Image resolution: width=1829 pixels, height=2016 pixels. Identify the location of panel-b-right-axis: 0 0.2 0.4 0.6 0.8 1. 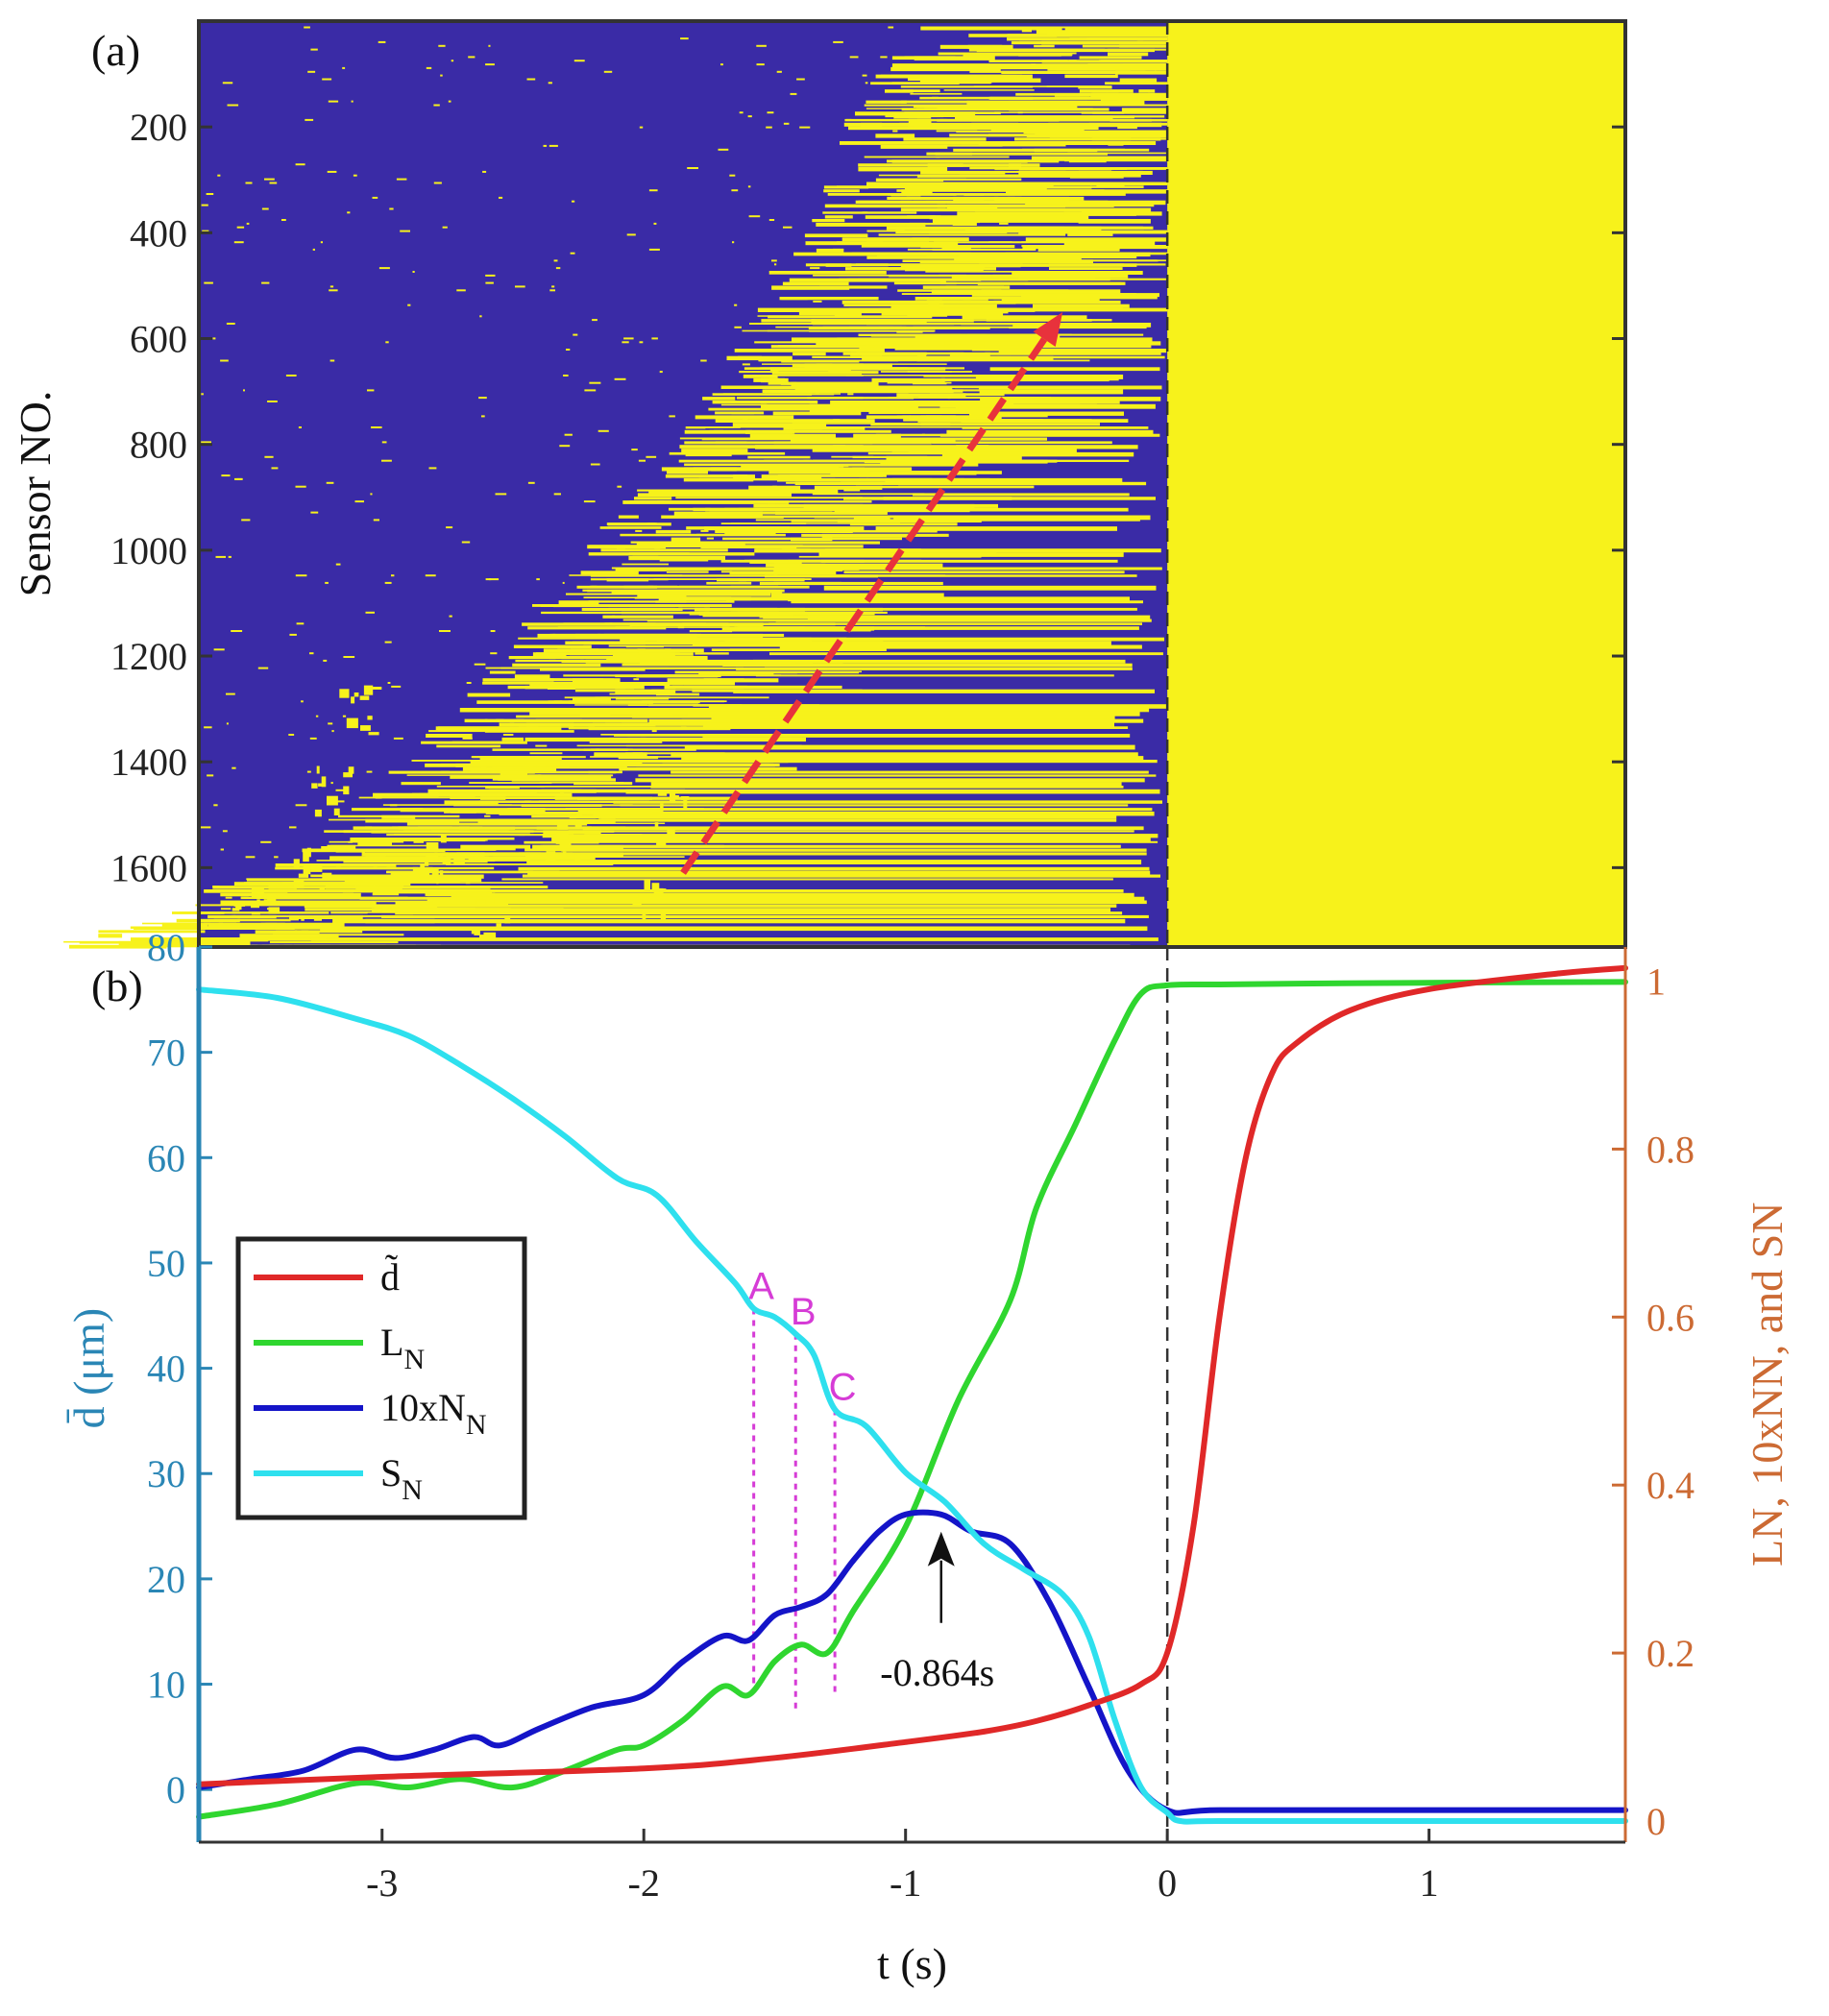
(1654, 1401).